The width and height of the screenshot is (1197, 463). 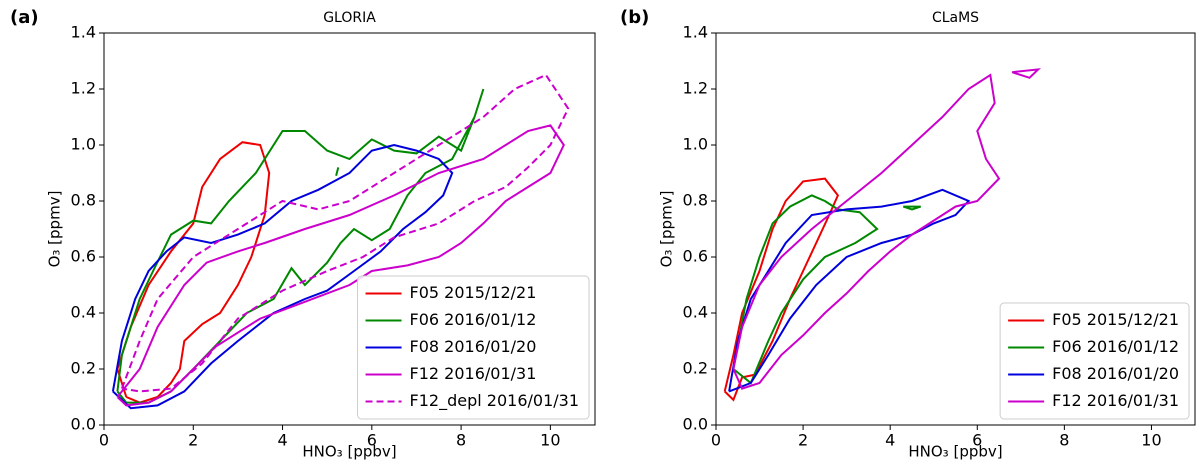 What do you see at coordinates (634, 17) in the screenshot?
I see `panel-label: (b)` at bounding box center [634, 17].